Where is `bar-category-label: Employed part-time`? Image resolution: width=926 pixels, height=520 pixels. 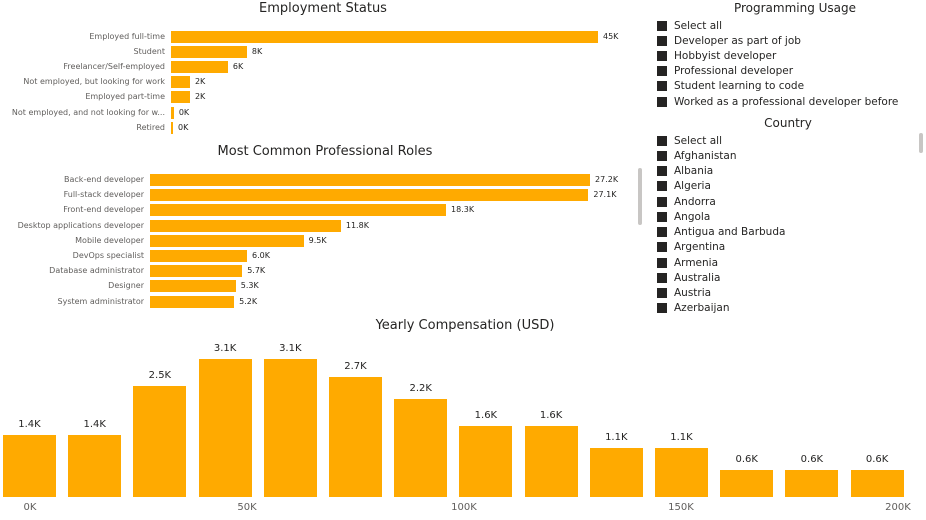
bar-category-label: Employed part-time is located at coordinates (125, 97).